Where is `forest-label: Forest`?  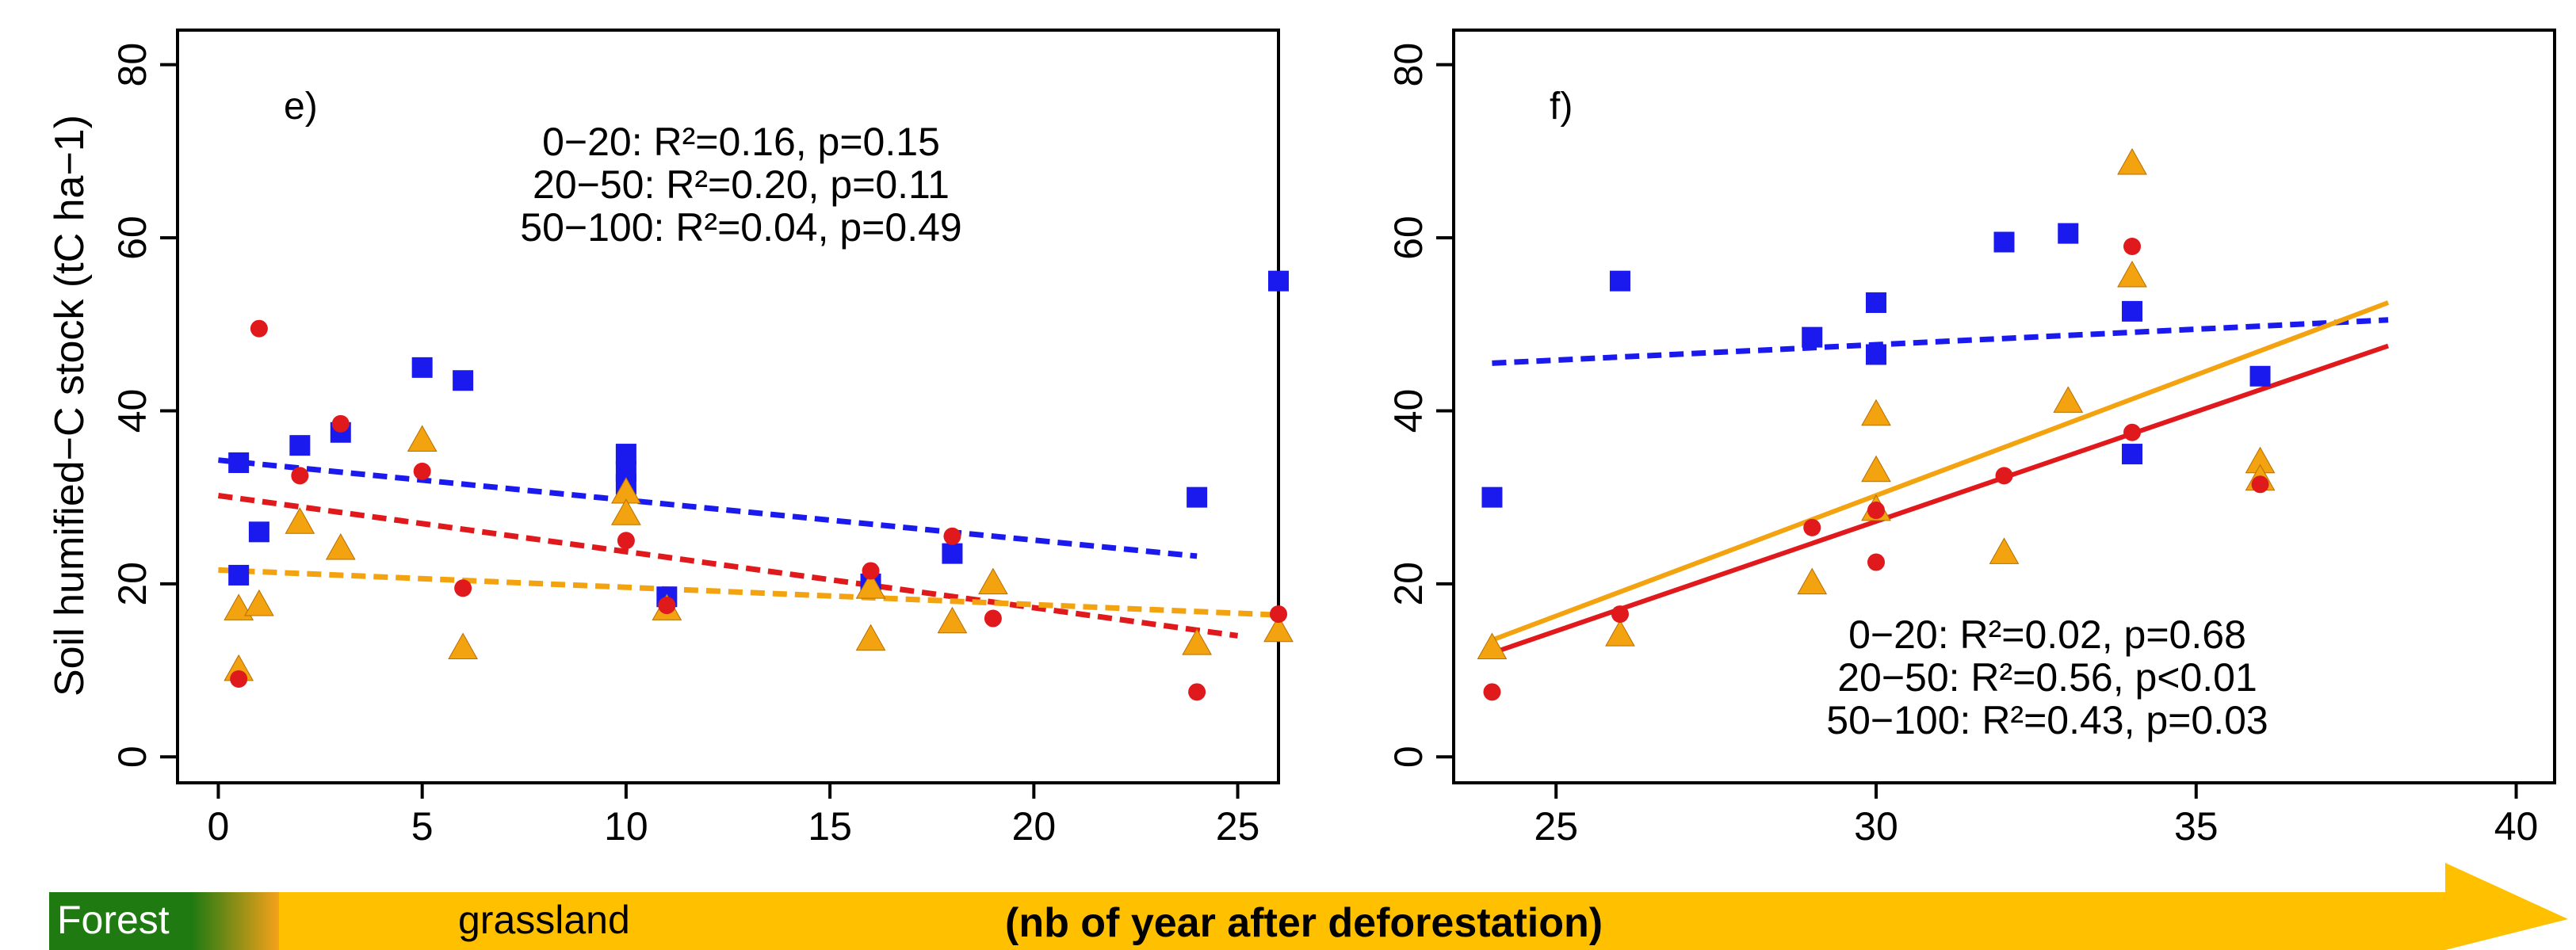
forest-label: Forest is located at coordinates (113, 920).